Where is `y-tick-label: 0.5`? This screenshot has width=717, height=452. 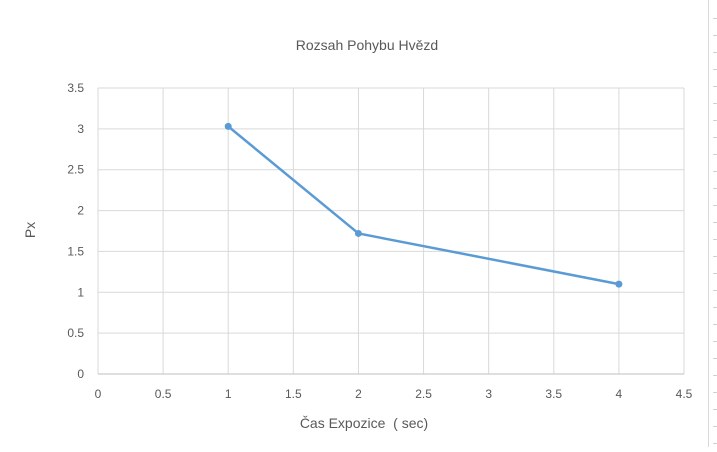
y-tick-label: 0.5 is located at coordinates (75, 333).